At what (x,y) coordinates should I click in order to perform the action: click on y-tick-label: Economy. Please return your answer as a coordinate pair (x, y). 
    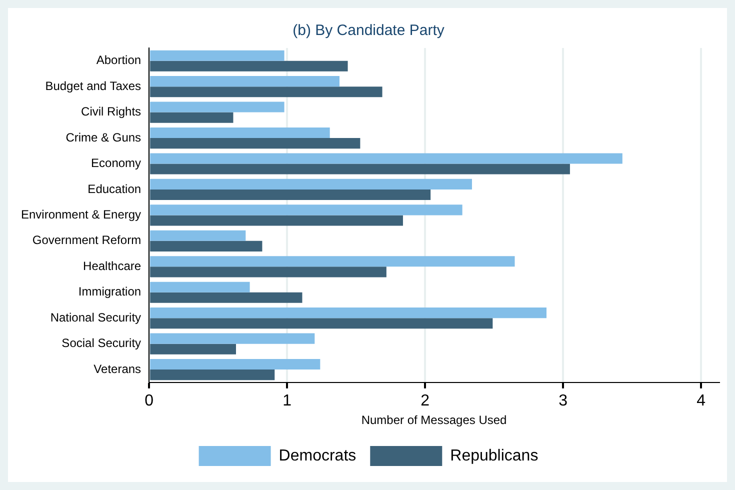
    Looking at the image, I should click on (116, 163).